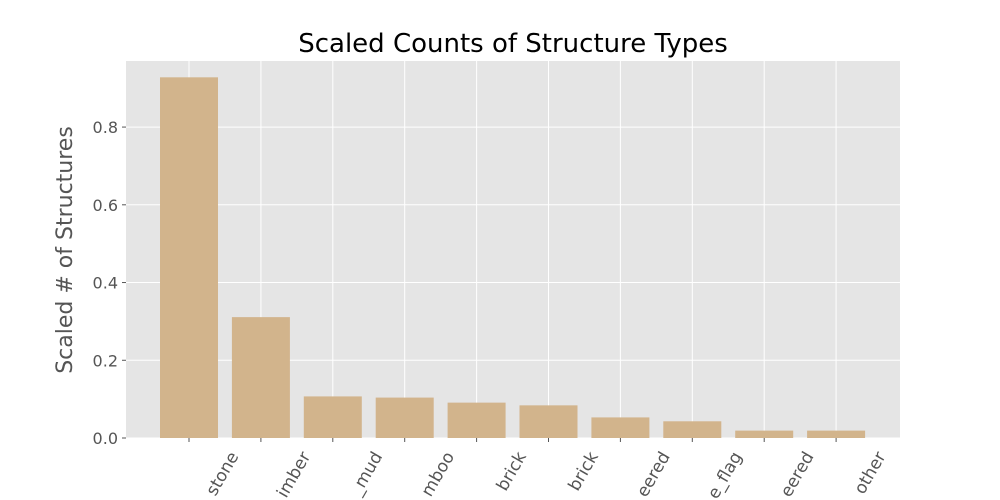 The image size is (1000, 500). I want to click on y-tick-label: 0.8, so click(105, 127).